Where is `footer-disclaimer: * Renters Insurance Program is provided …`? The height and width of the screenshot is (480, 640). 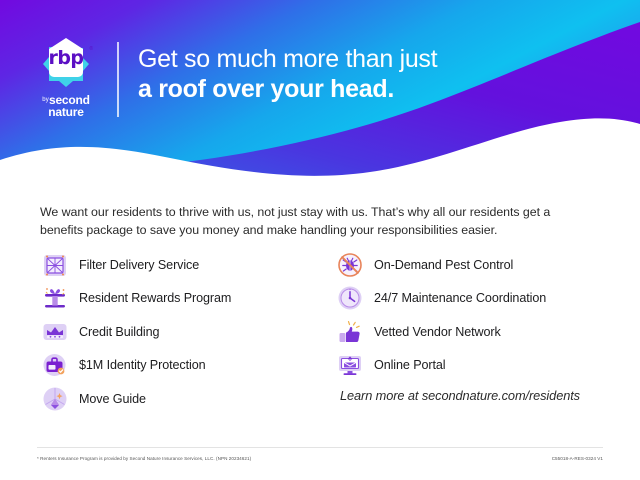 footer-disclaimer: * Renters Insurance Program is provided … is located at coordinates (144, 458).